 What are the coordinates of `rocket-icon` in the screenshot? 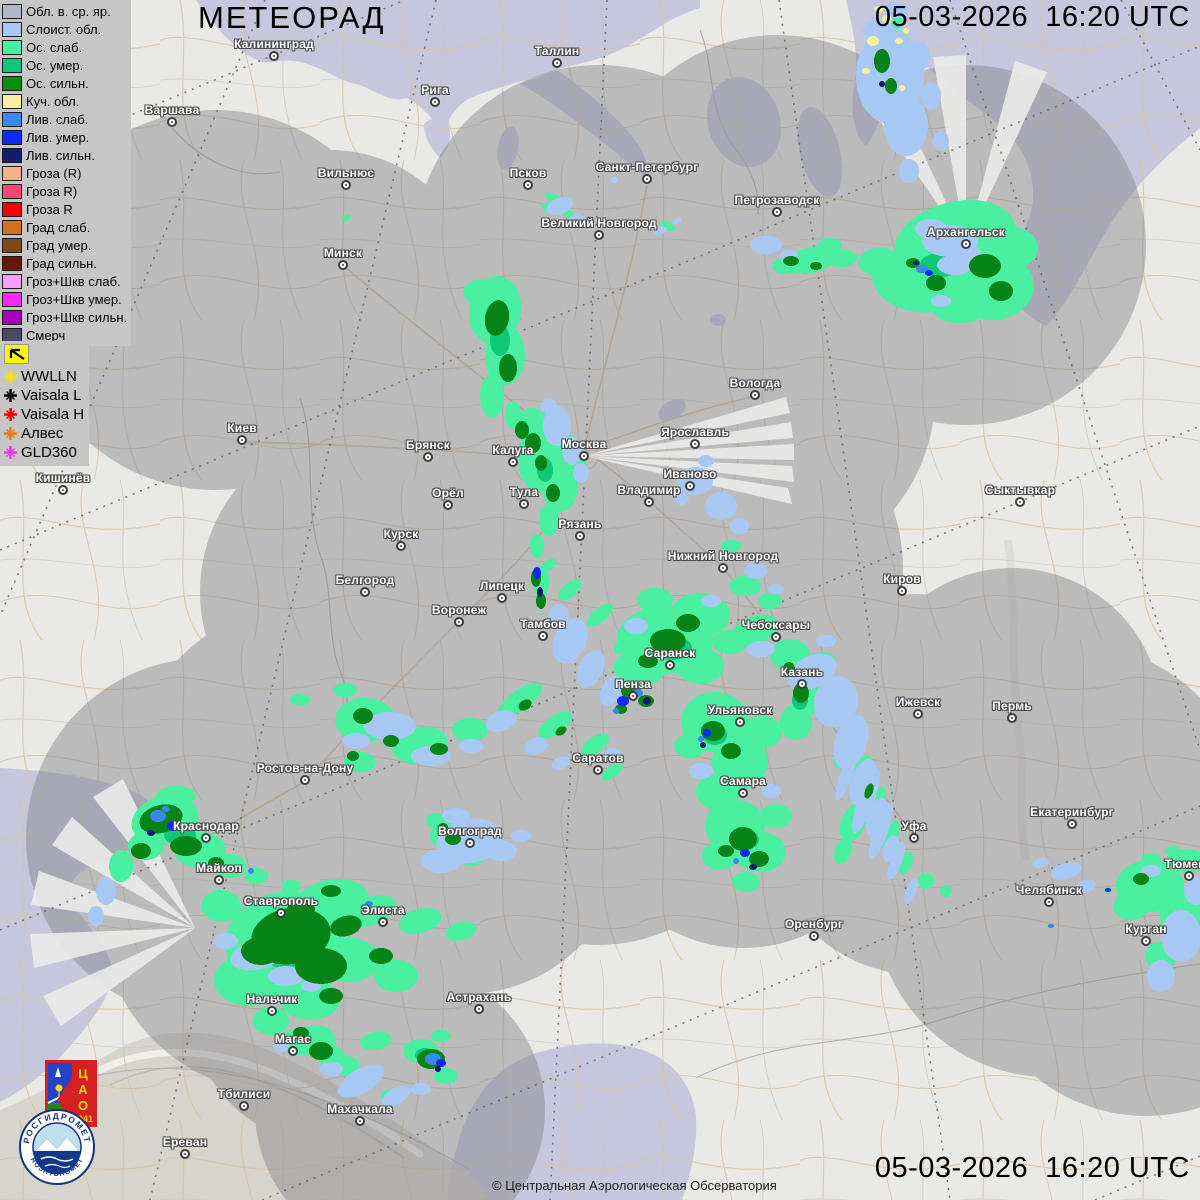 It's located at (58, 1072).